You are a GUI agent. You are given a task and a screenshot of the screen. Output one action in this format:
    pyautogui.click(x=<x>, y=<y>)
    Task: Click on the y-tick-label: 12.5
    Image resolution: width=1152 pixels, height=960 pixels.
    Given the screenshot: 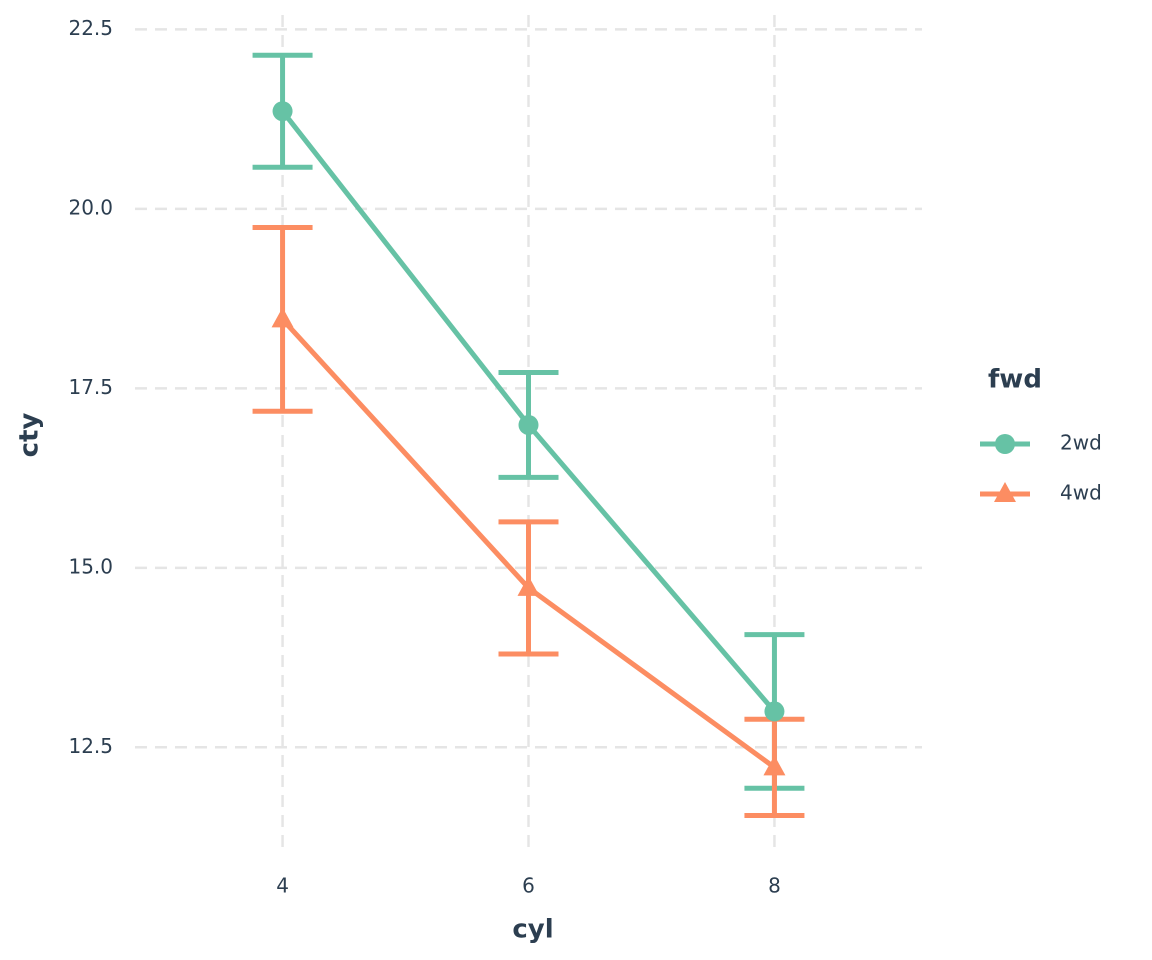 What is the action you would take?
    pyautogui.click(x=90, y=746)
    